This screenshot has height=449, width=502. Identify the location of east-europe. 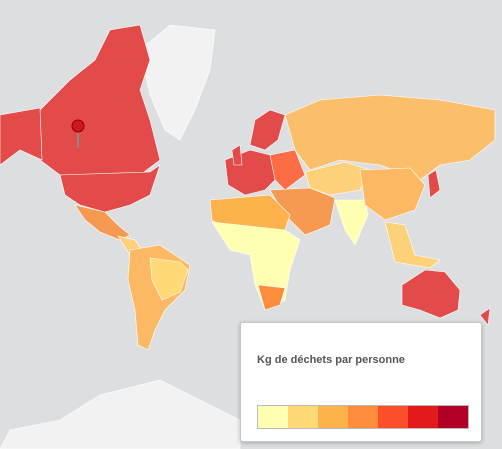
(287, 170).